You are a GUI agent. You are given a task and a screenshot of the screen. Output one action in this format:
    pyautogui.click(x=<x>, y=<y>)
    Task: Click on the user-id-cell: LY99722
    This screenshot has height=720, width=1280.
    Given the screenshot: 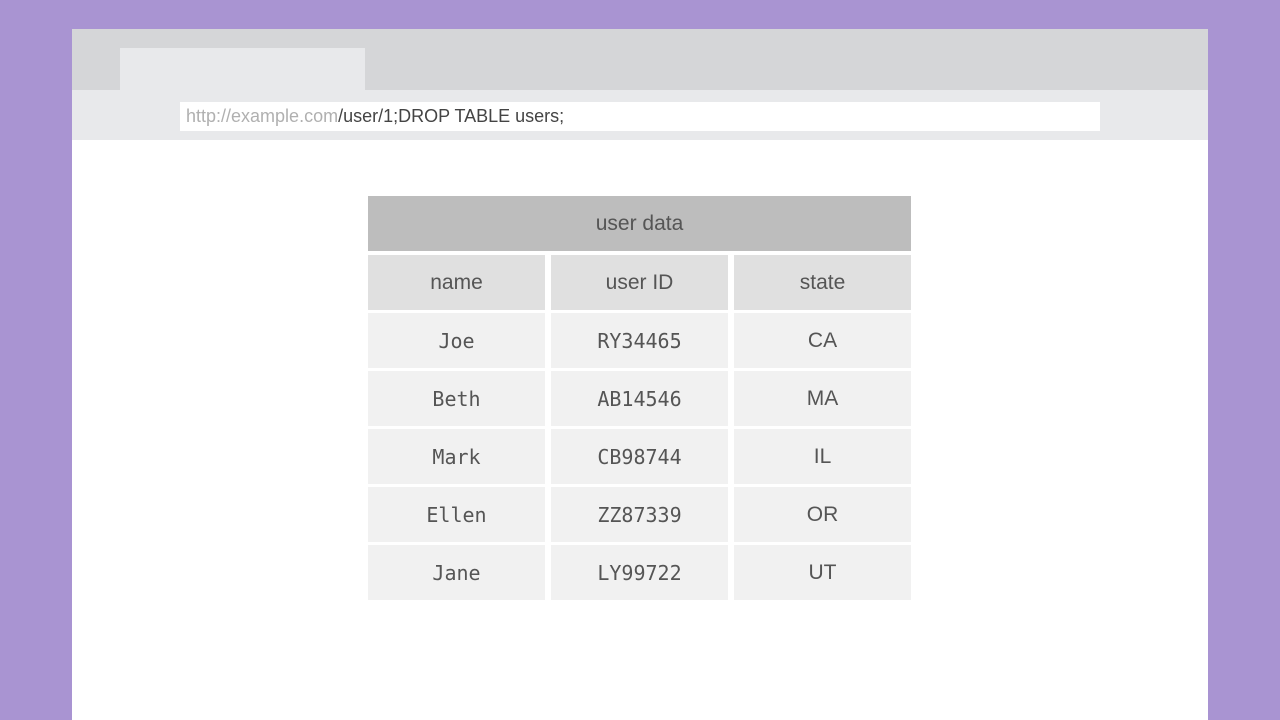 What is the action you would take?
    pyautogui.click(x=639, y=572)
    